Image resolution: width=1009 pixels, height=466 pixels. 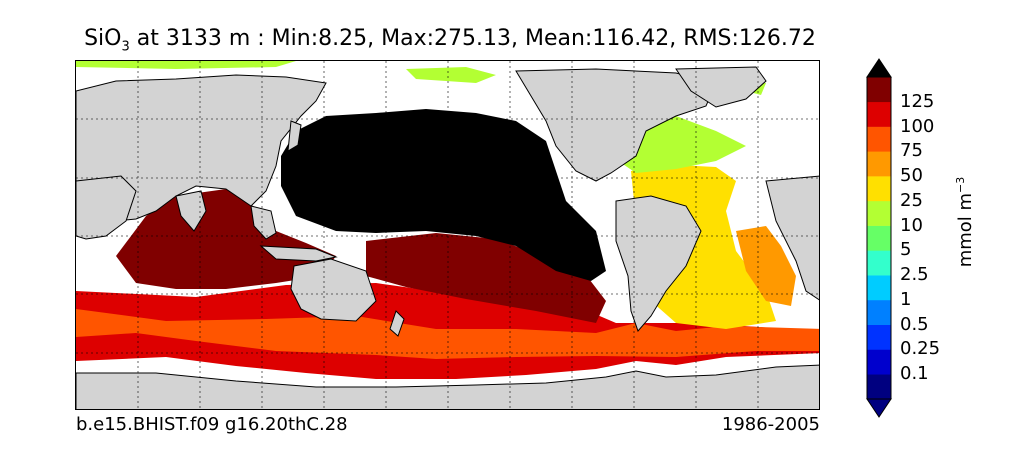 What do you see at coordinates (397, 323) in the screenshot?
I see `new-zealand-land` at bounding box center [397, 323].